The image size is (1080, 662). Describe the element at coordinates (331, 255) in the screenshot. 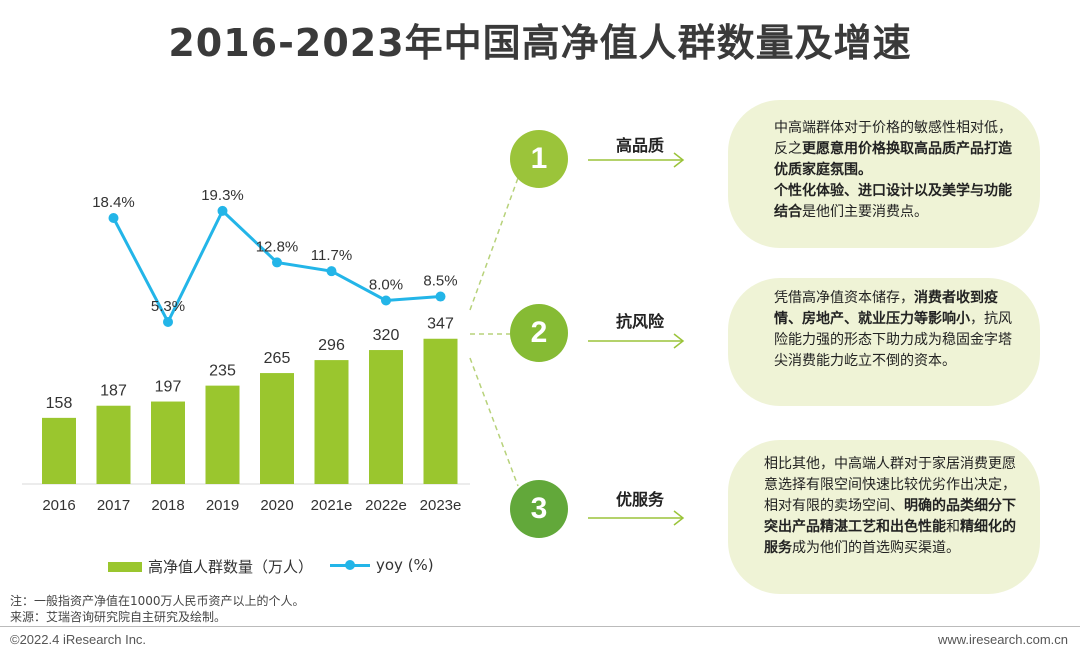

I see `yoy-value-label: 11.7%` at that location.